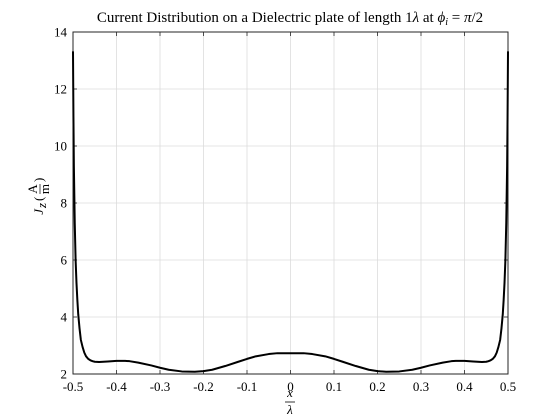  I want to click on svg-text: J, so click(38, 211).